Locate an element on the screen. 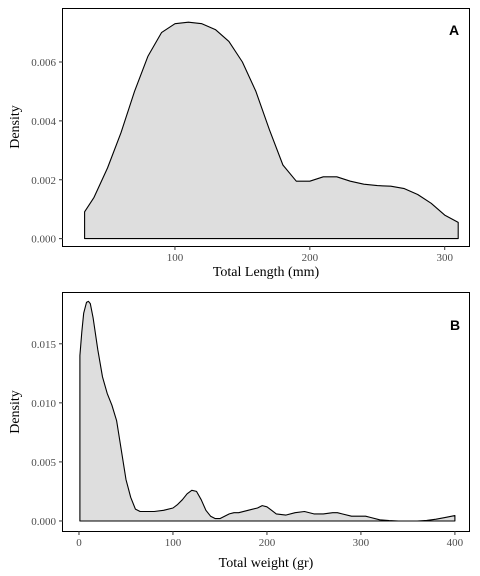 The height and width of the screenshot is (576, 480). panel-a-x-tick-label-300: 300 is located at coordinates (444, 258).